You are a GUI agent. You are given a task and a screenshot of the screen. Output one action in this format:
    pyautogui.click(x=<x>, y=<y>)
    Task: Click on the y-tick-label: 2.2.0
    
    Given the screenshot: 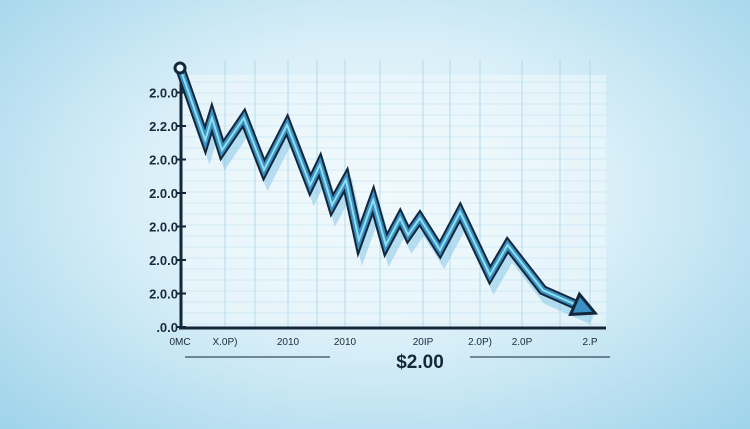 What is the action you would take?
    pyautogui.click(x=163, y=126)
    